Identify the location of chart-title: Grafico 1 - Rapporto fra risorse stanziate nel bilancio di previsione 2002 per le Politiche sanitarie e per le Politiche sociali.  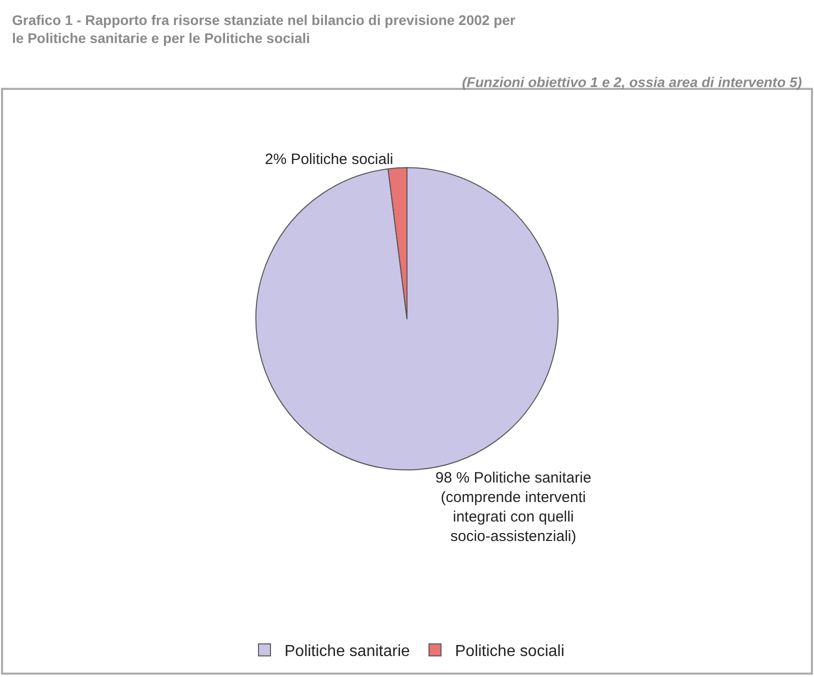
(264, 29).